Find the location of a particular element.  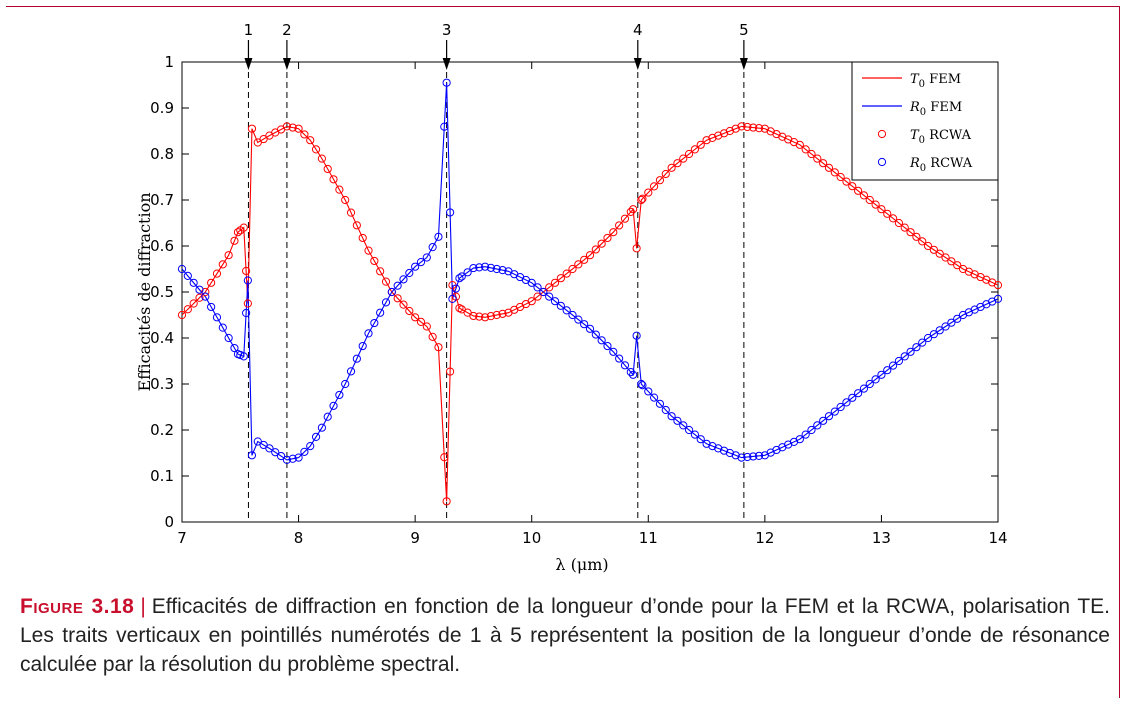

resonance-label: 1 is located at coordinates (249, 30).